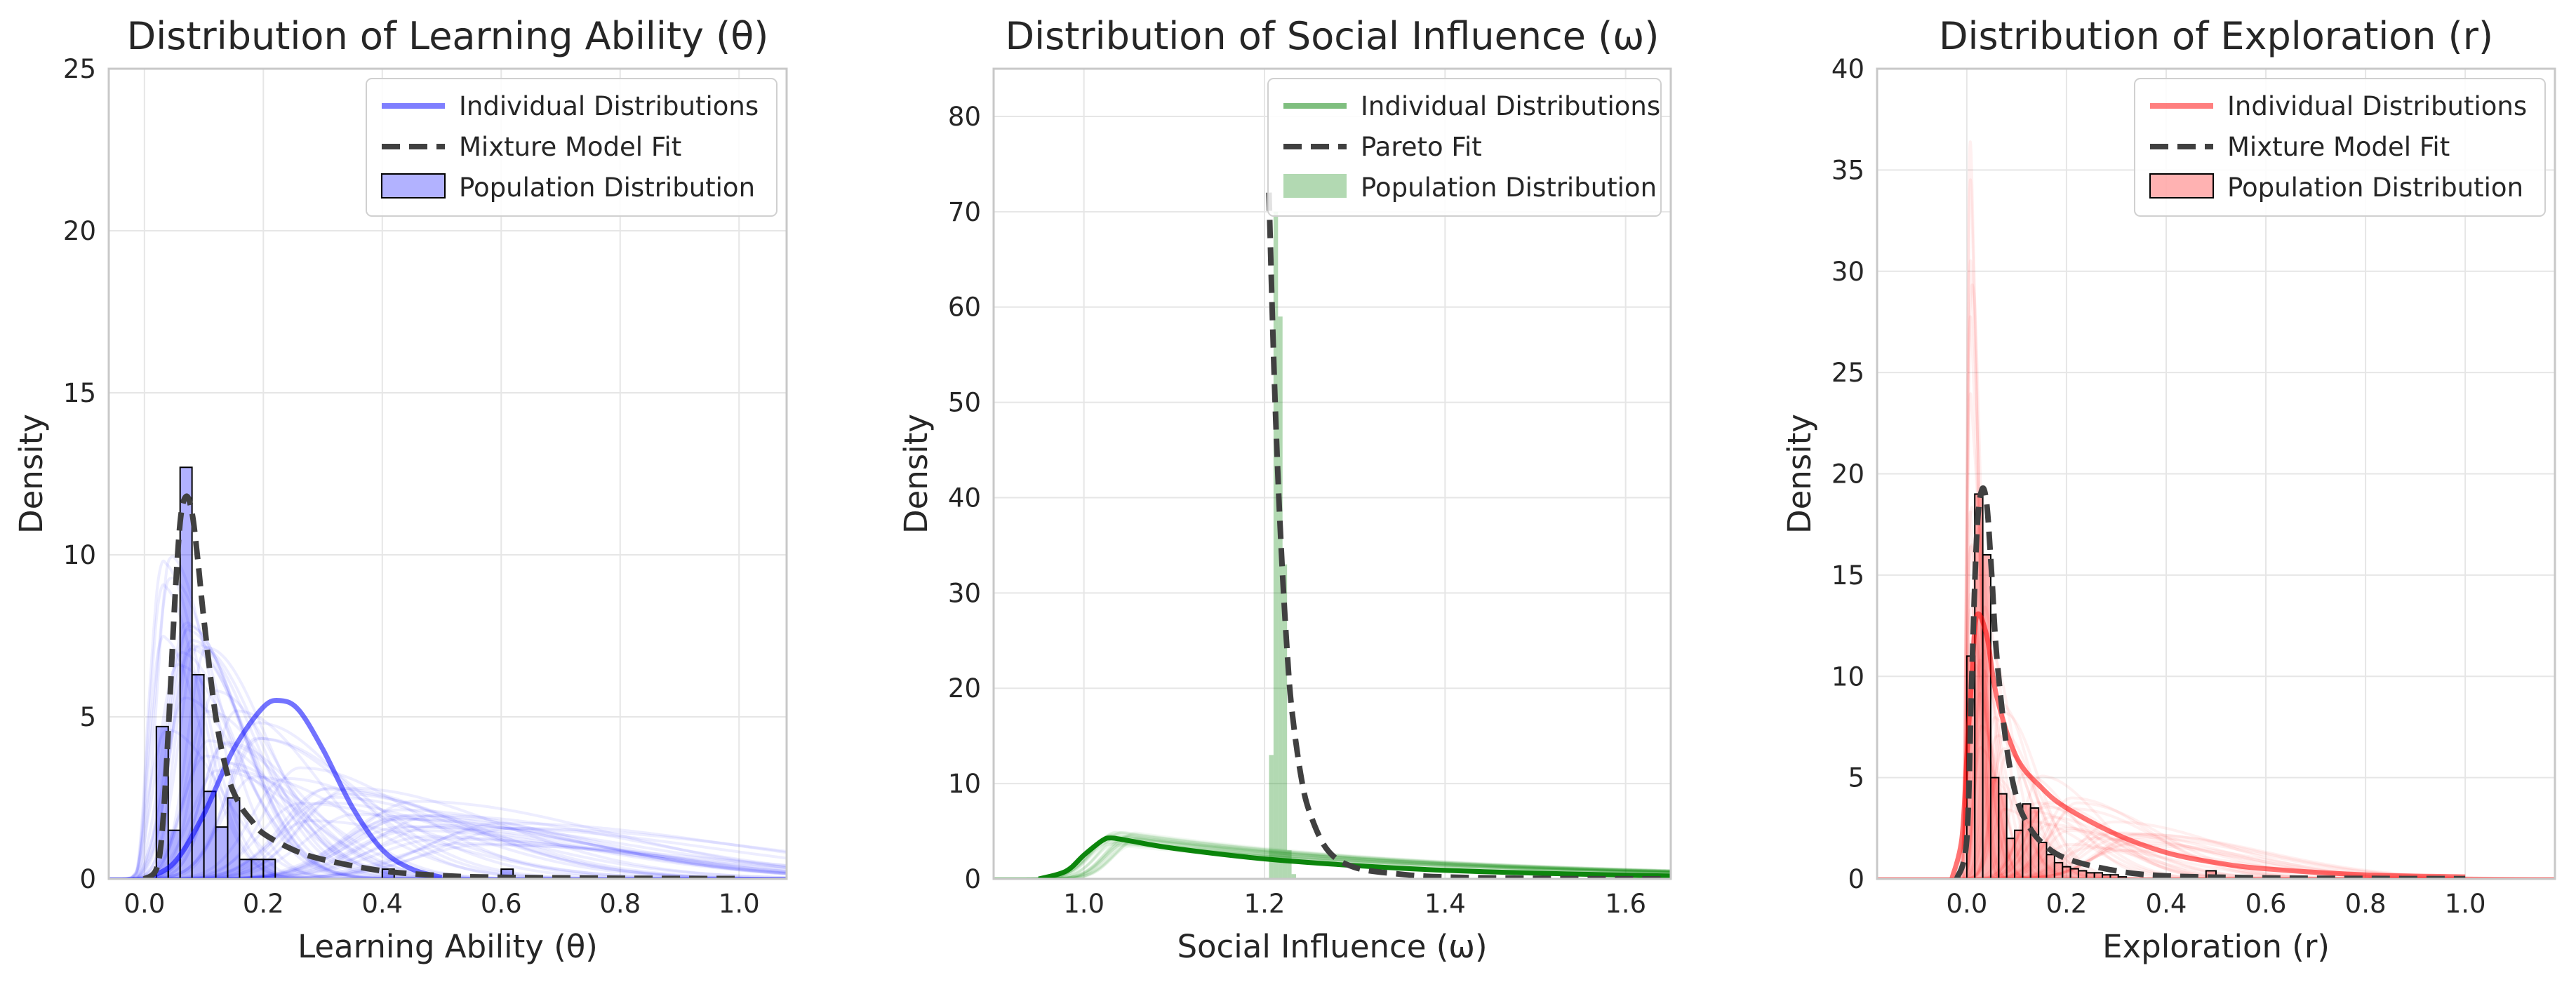  I want to click on y-tick-label: 50, so click(964, 403).